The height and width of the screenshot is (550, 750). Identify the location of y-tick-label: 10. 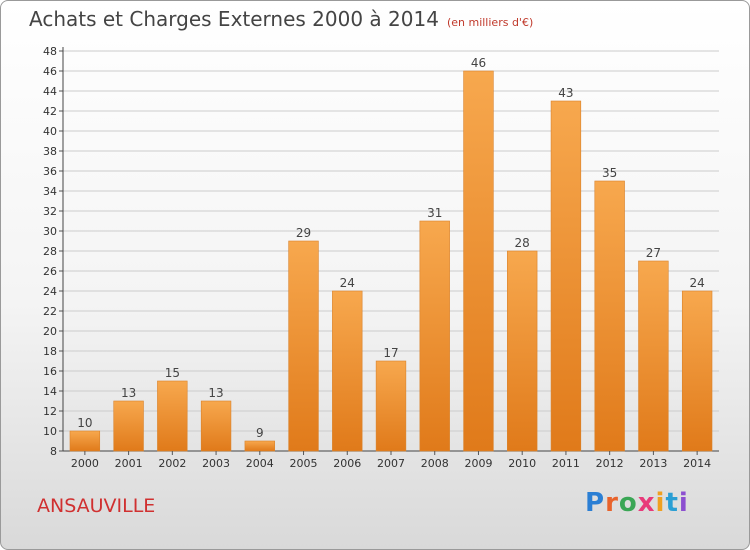
(50, 431).